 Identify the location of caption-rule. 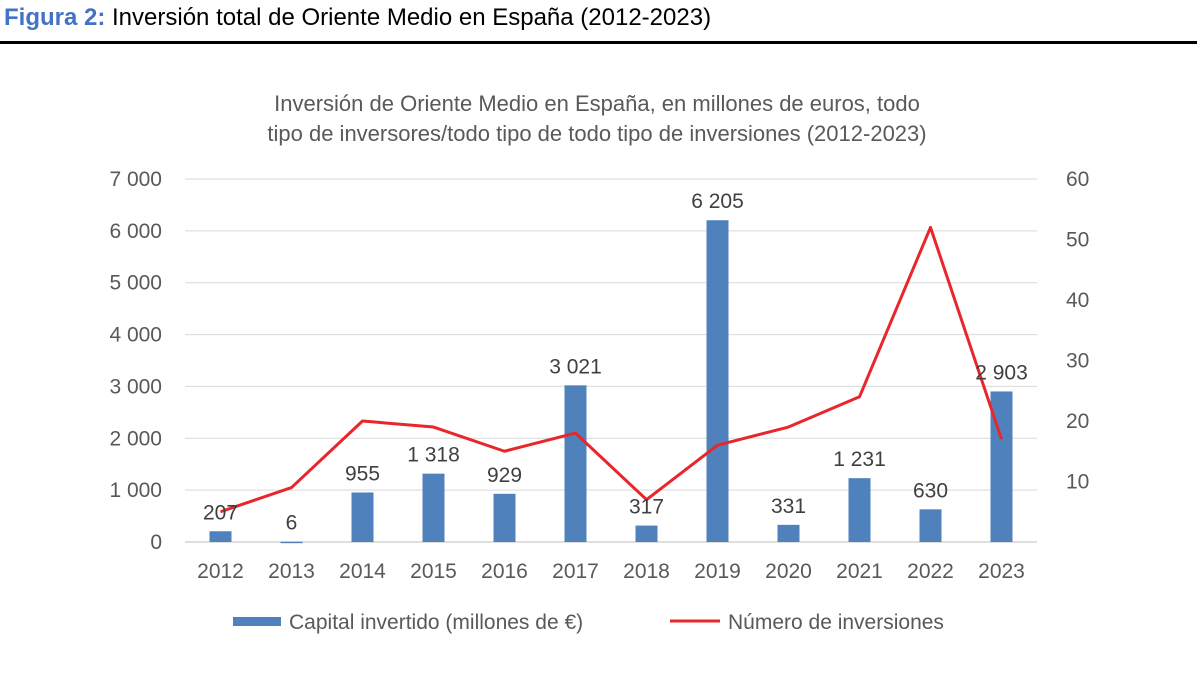
(598, 42).